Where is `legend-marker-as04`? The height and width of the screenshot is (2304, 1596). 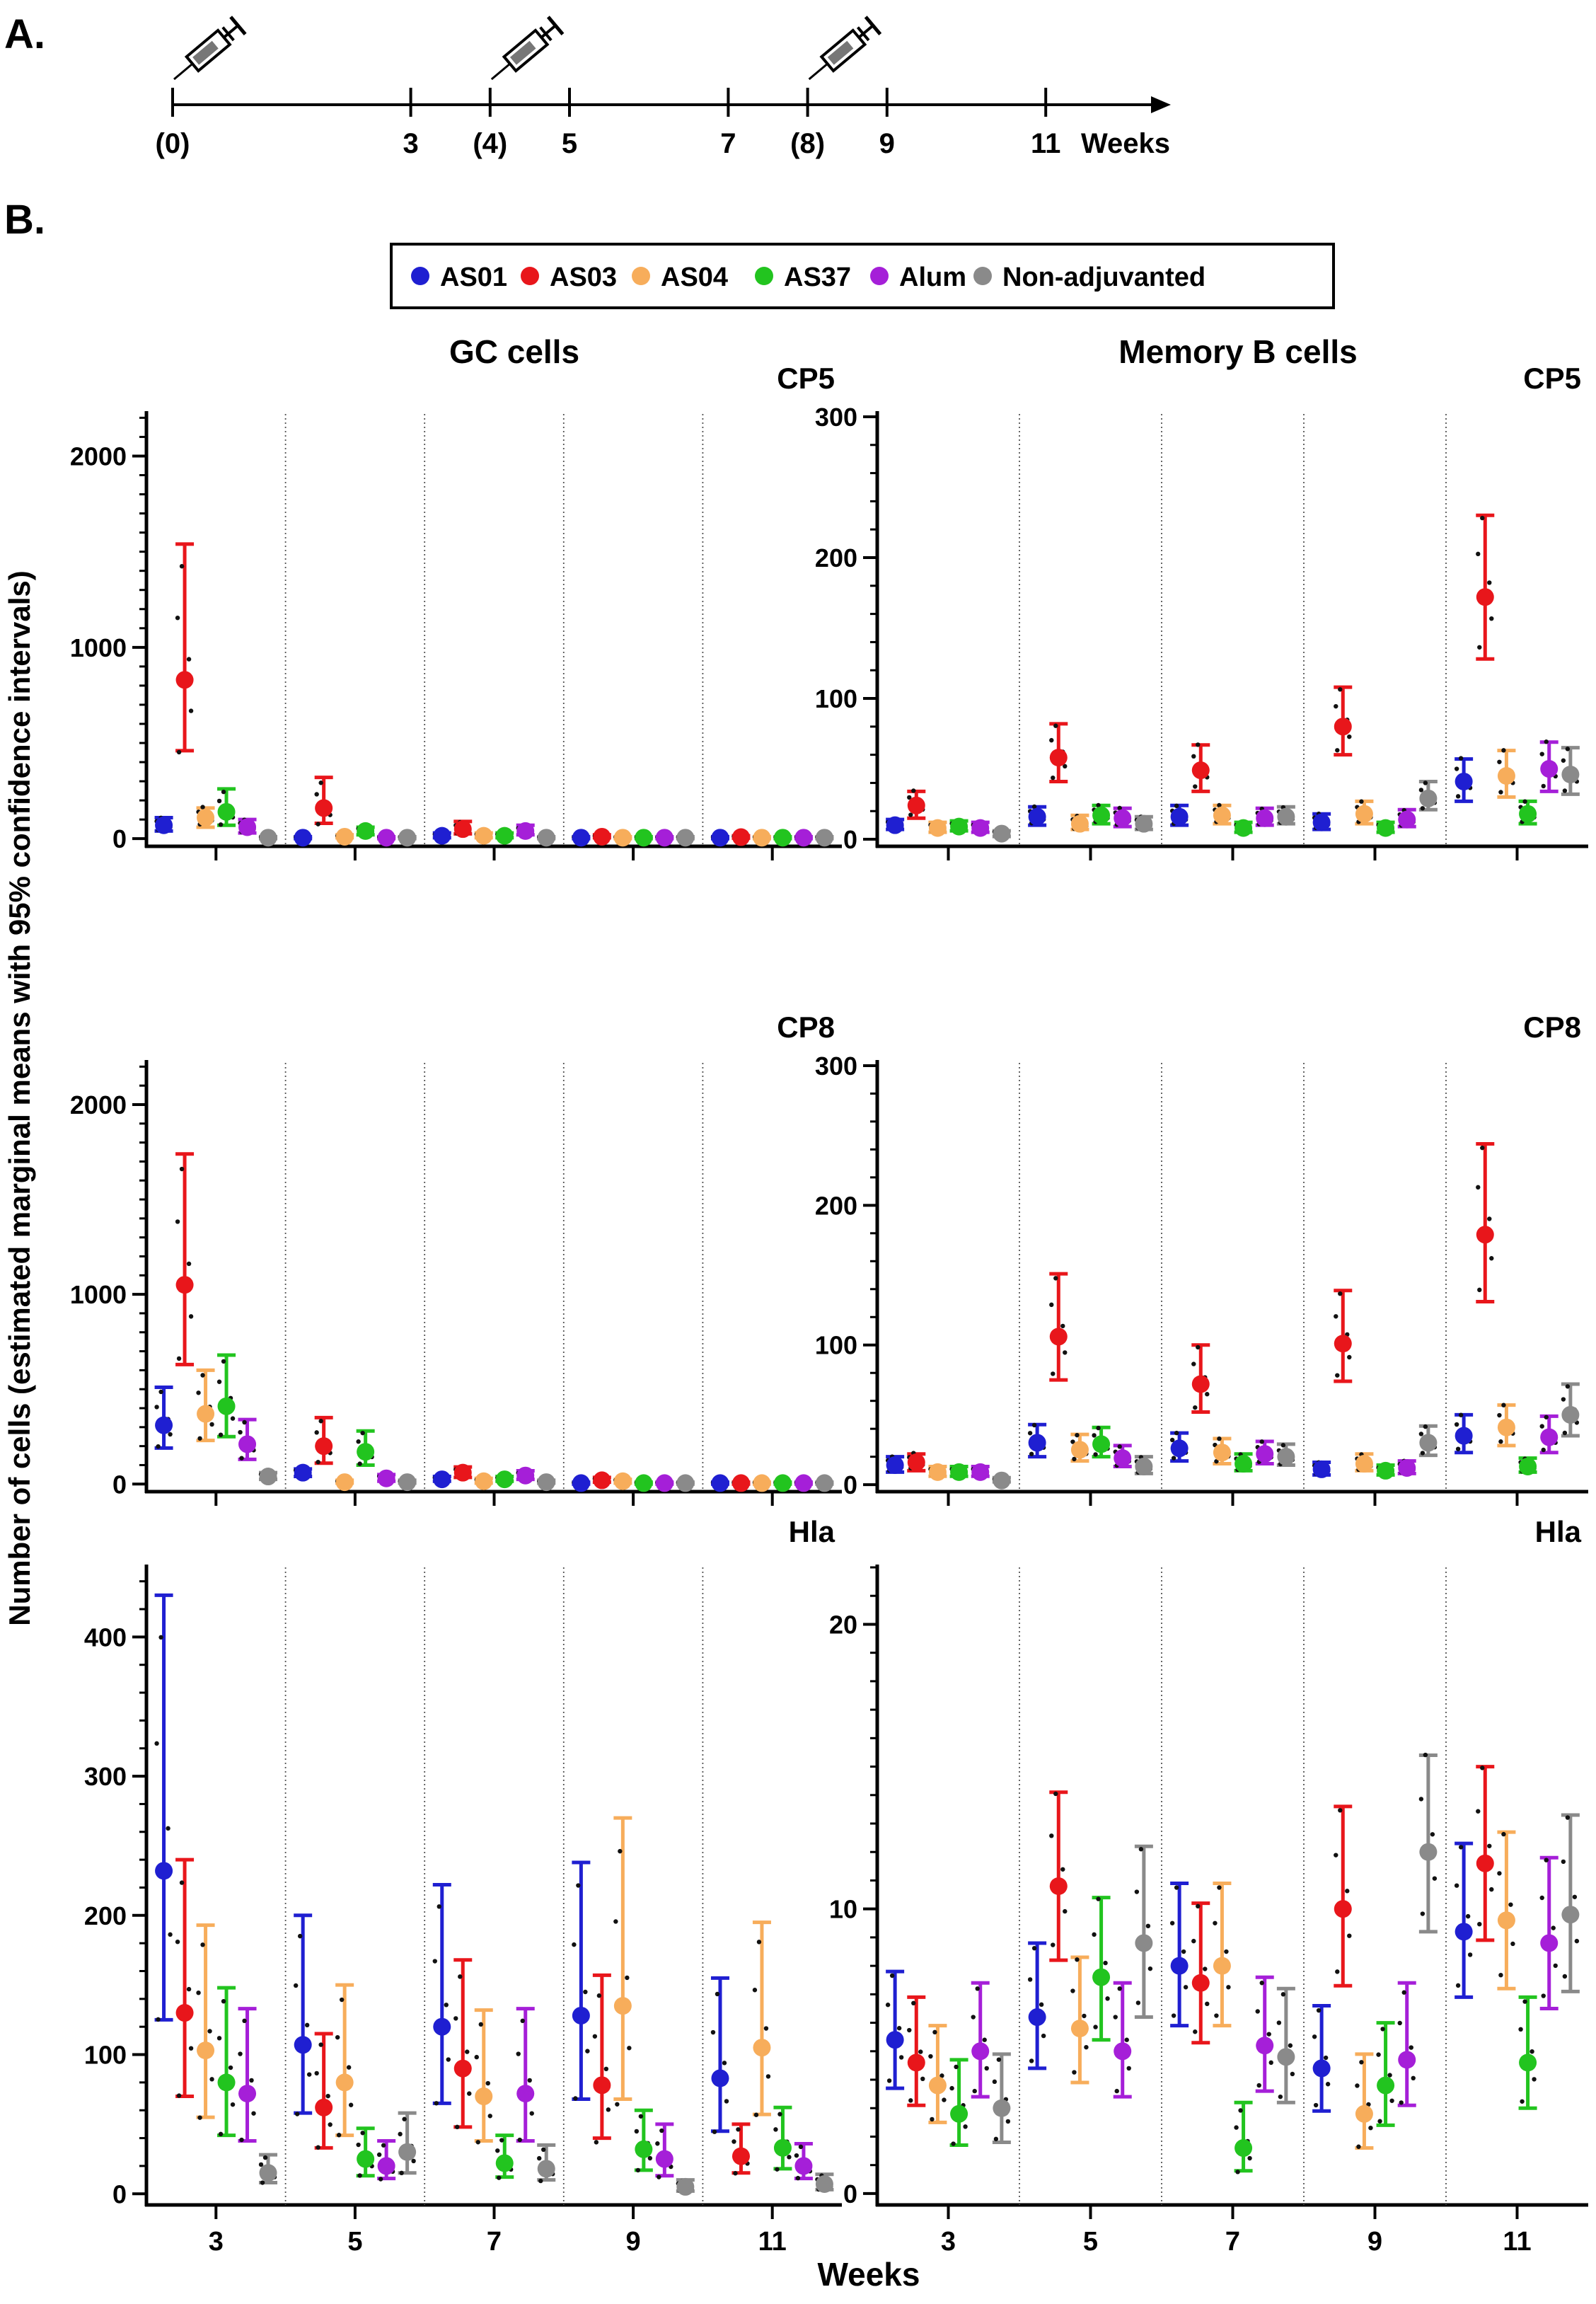 legend-marker-as04 is located at coordinates (641, 276).